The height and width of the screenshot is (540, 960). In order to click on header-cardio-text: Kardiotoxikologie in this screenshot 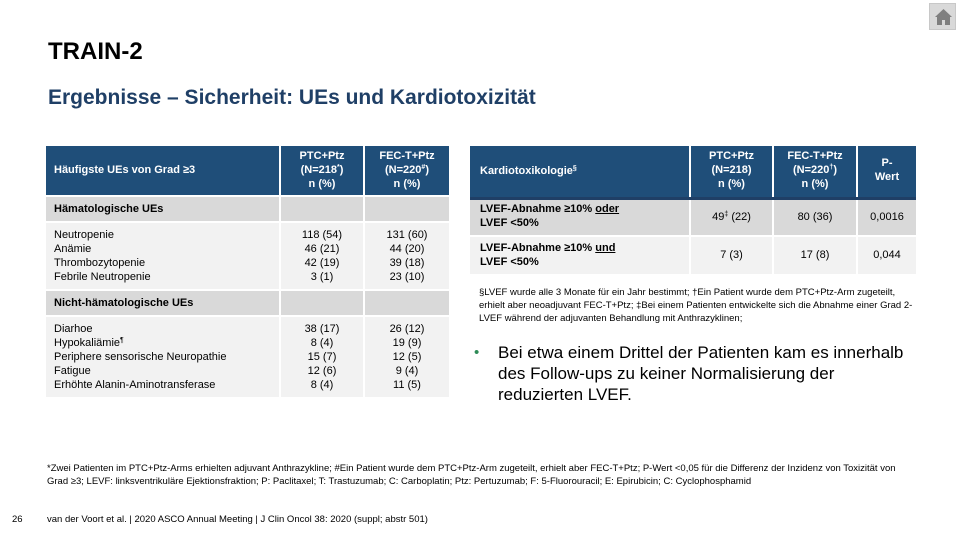, I will do `click(526, 170)`.